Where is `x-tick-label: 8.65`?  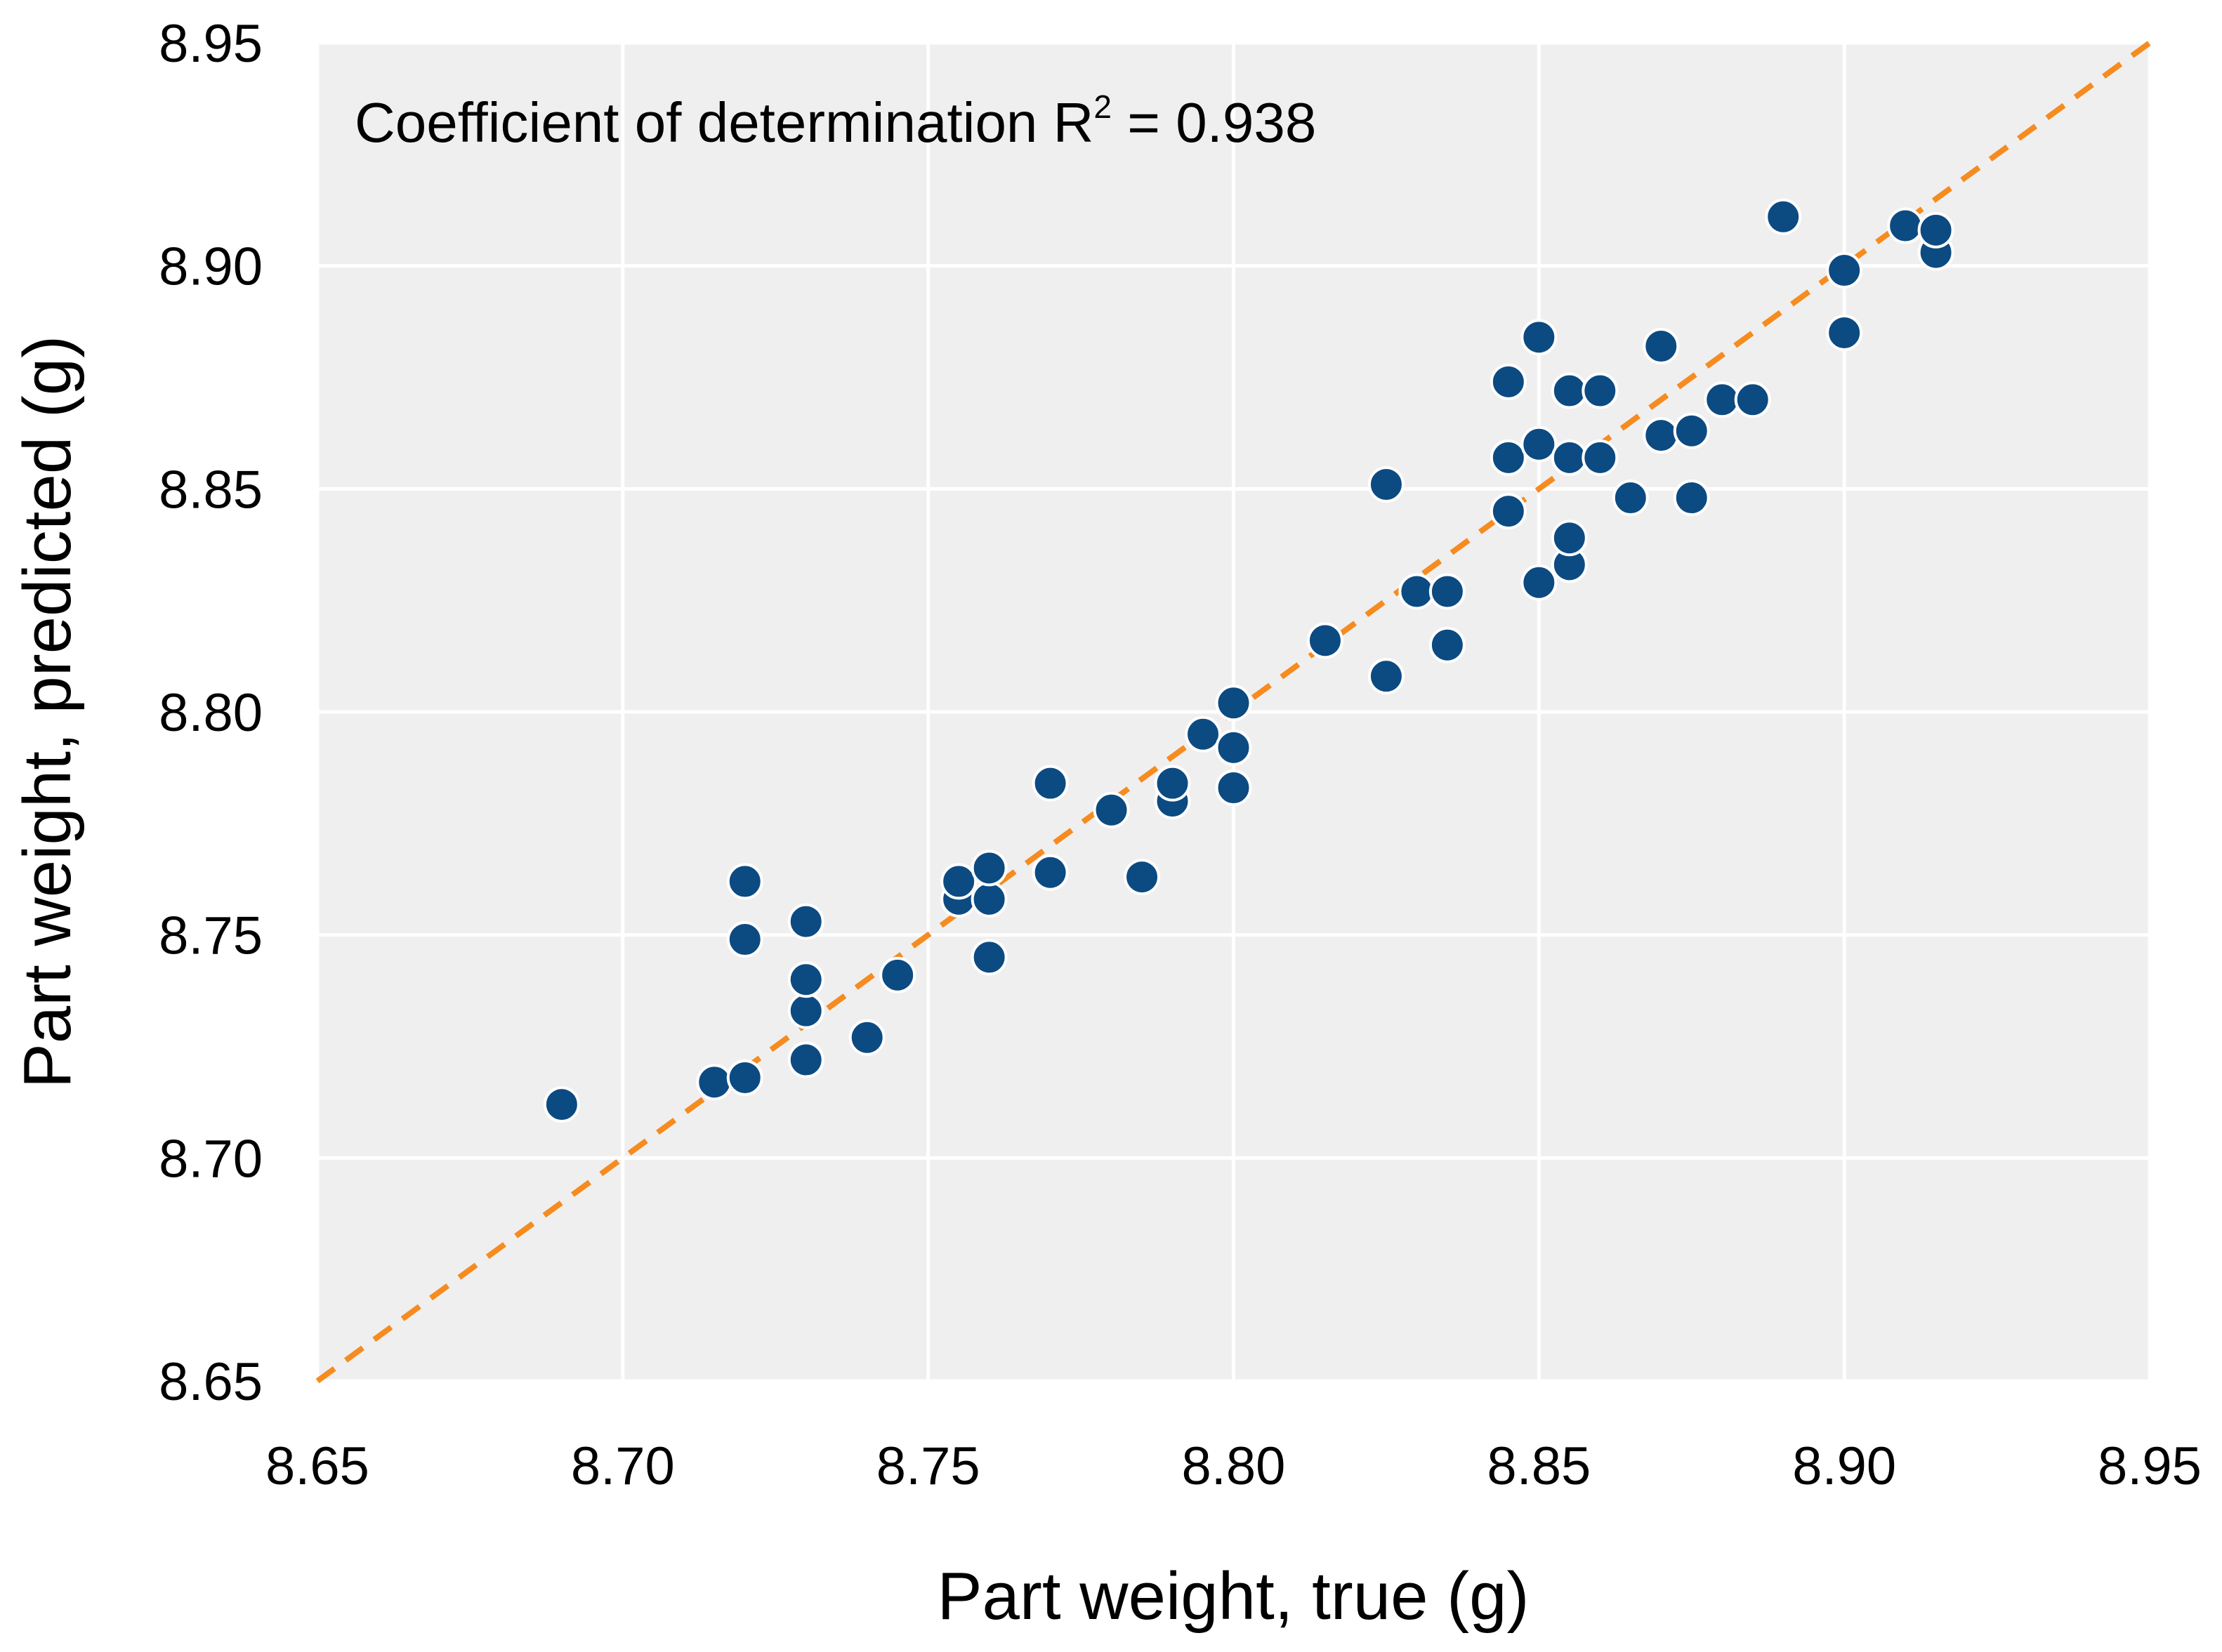
x-tick-label: 8.65 is located at coordinates (317, 1466).